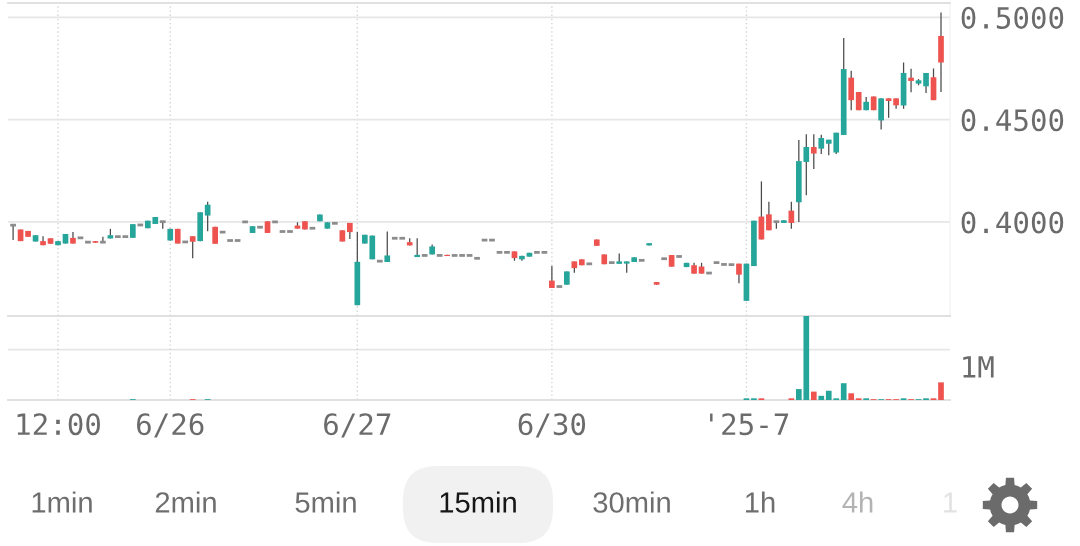  I want to click on x-tick-label: '25-7, so click(749, 424).